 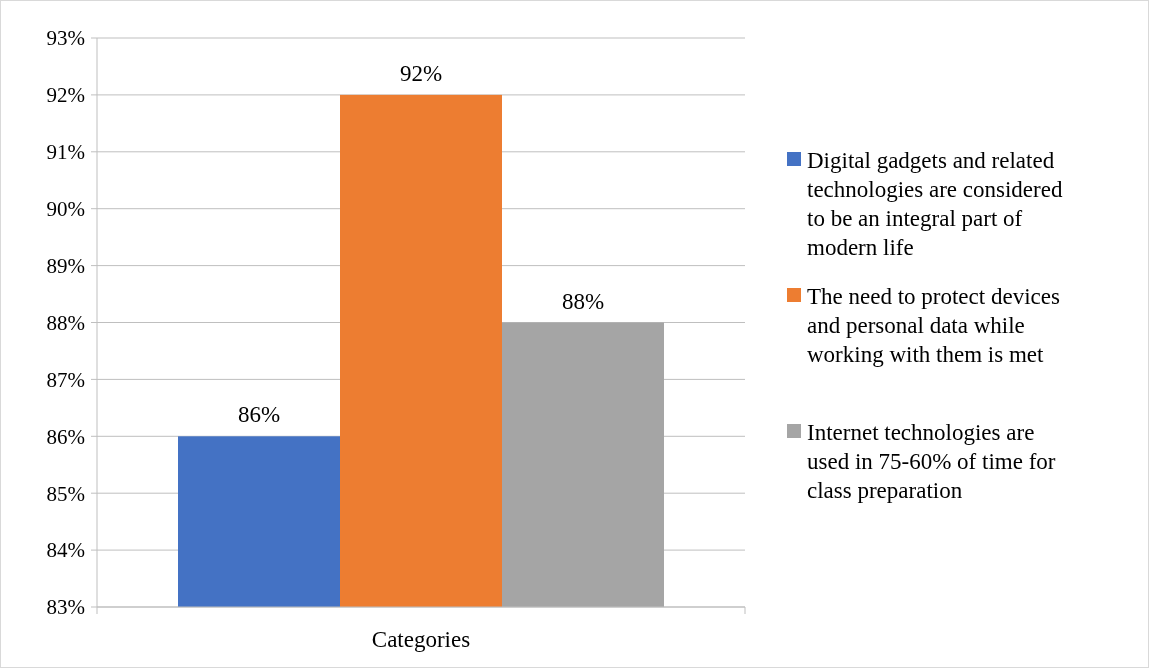 I want to click on y-tick-label: 91%, so click(x=65, y=152).